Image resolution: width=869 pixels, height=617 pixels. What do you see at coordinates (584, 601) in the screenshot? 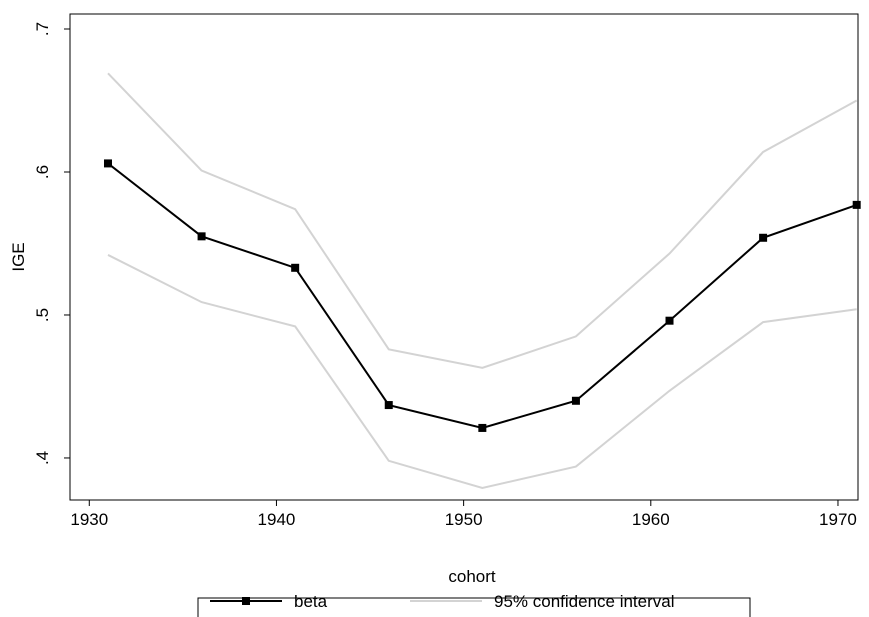
I see `legend-label: 95% confidence interval` at bounding box center [584, 601].